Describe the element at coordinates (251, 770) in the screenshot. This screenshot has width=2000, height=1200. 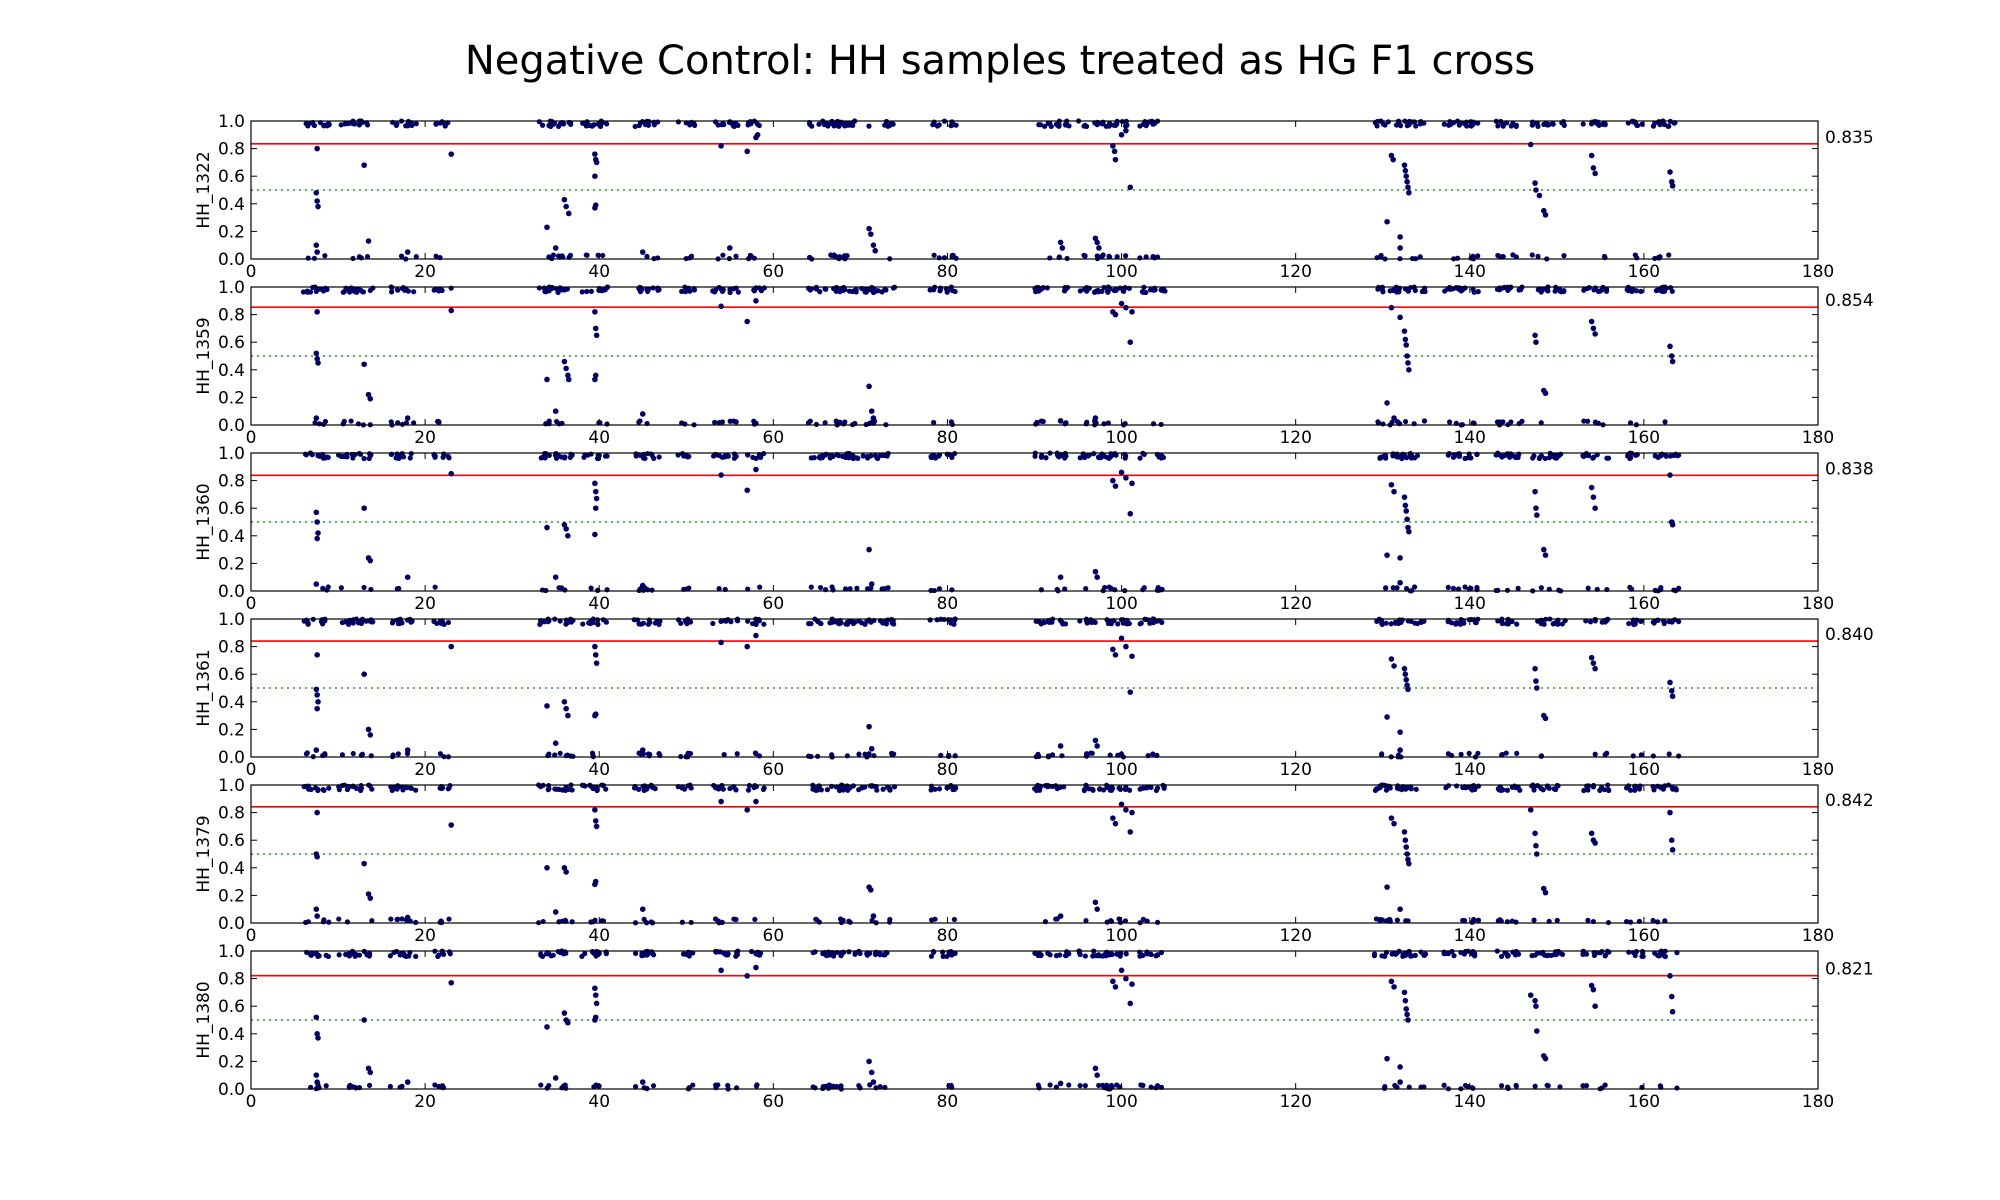
I see `panel-4-xtick-label: 0` at that location.